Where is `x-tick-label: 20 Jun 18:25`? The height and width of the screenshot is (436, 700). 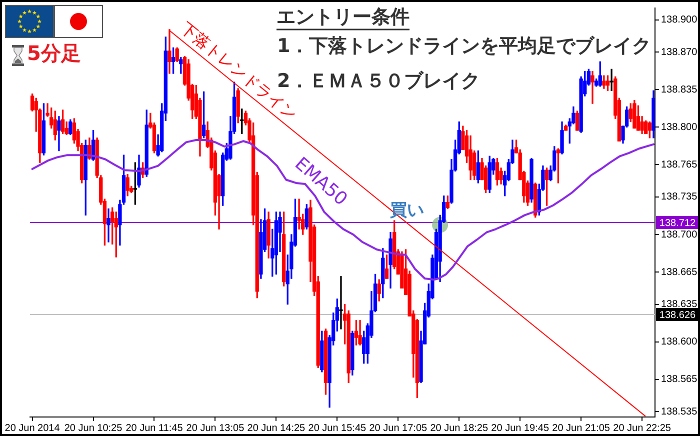 x-tick-label: 20 Jun 18:25 is located at coordinates (459, 428).